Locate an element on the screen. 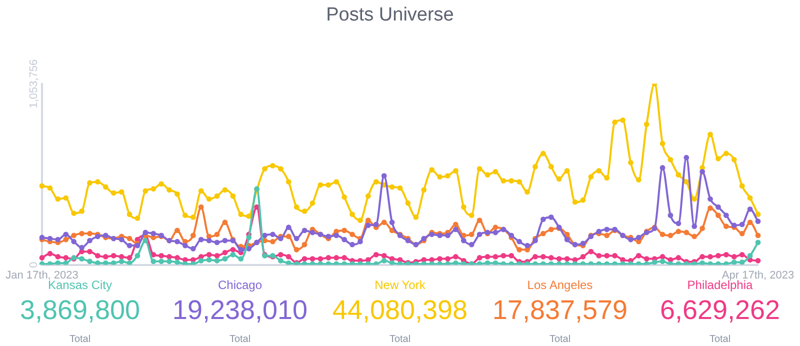  text: 17,837,579 is located at coordinates (560, 310).